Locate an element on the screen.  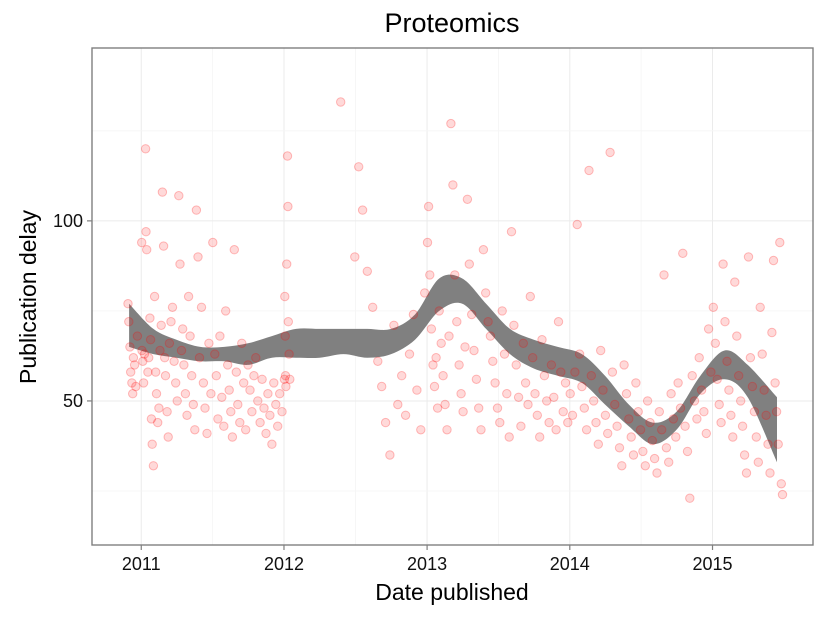
x-tick-label: 2013 is located at coordinates (427, 564).